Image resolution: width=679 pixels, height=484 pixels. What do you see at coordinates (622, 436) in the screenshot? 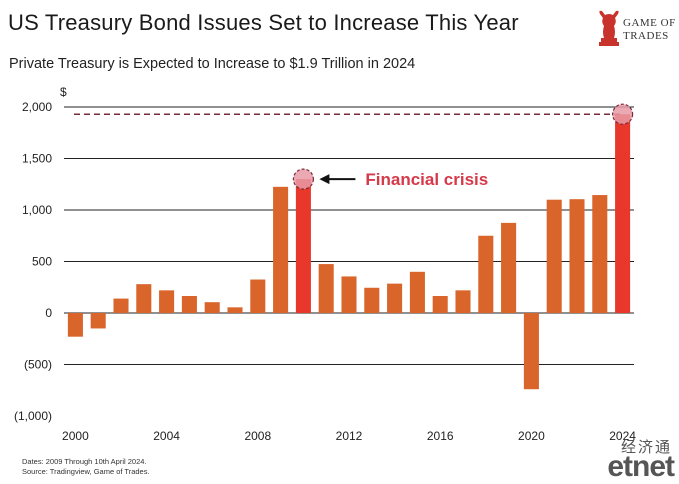
I see `x-tick-label: 2024` at bounding box center [622, 436].